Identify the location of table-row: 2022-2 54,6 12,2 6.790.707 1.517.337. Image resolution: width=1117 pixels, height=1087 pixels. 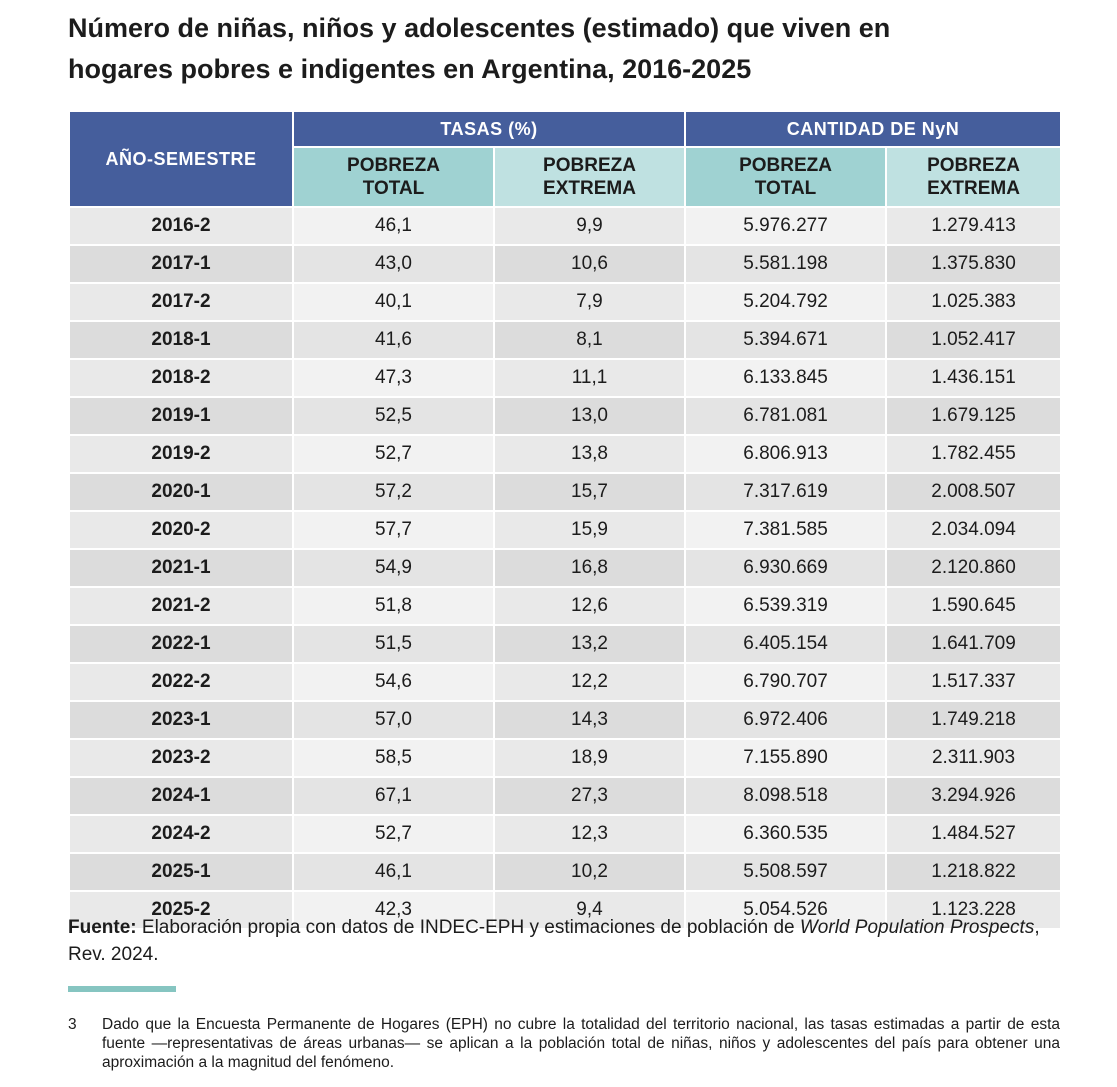
(565, 682).